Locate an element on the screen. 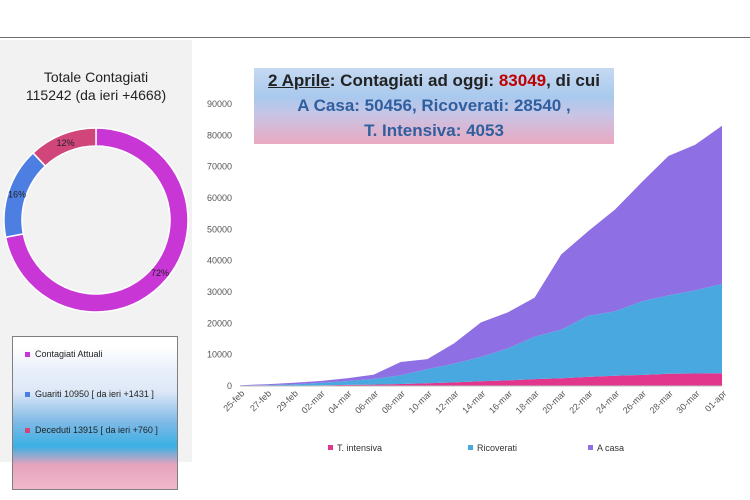 The image size is (750, 500). y-tick-label: 40000 is located at coordinates (219, 261).